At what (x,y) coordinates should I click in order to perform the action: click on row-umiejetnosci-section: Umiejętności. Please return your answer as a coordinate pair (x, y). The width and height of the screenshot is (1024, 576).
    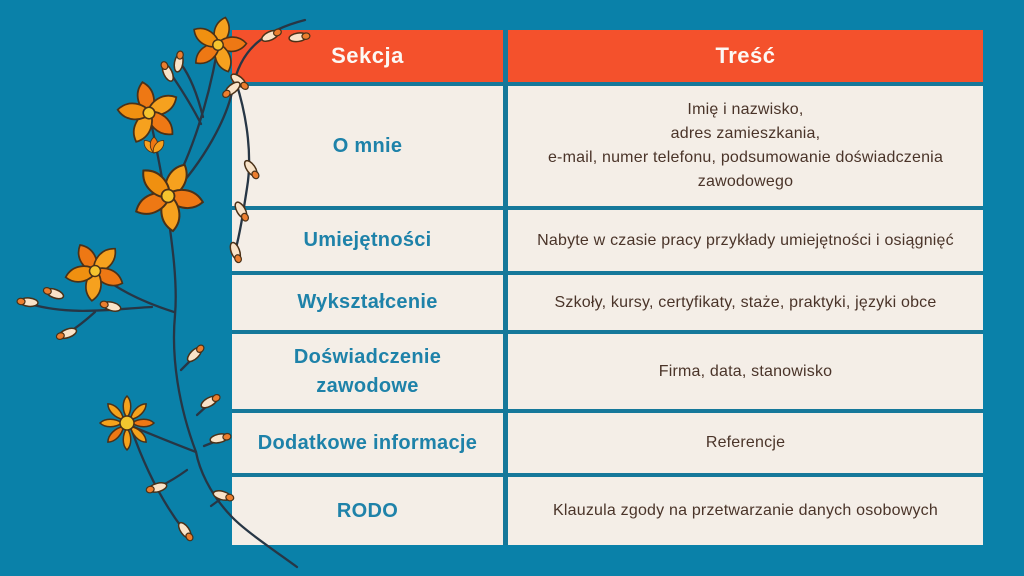
    Looking at the image, I should click on (367, 240).